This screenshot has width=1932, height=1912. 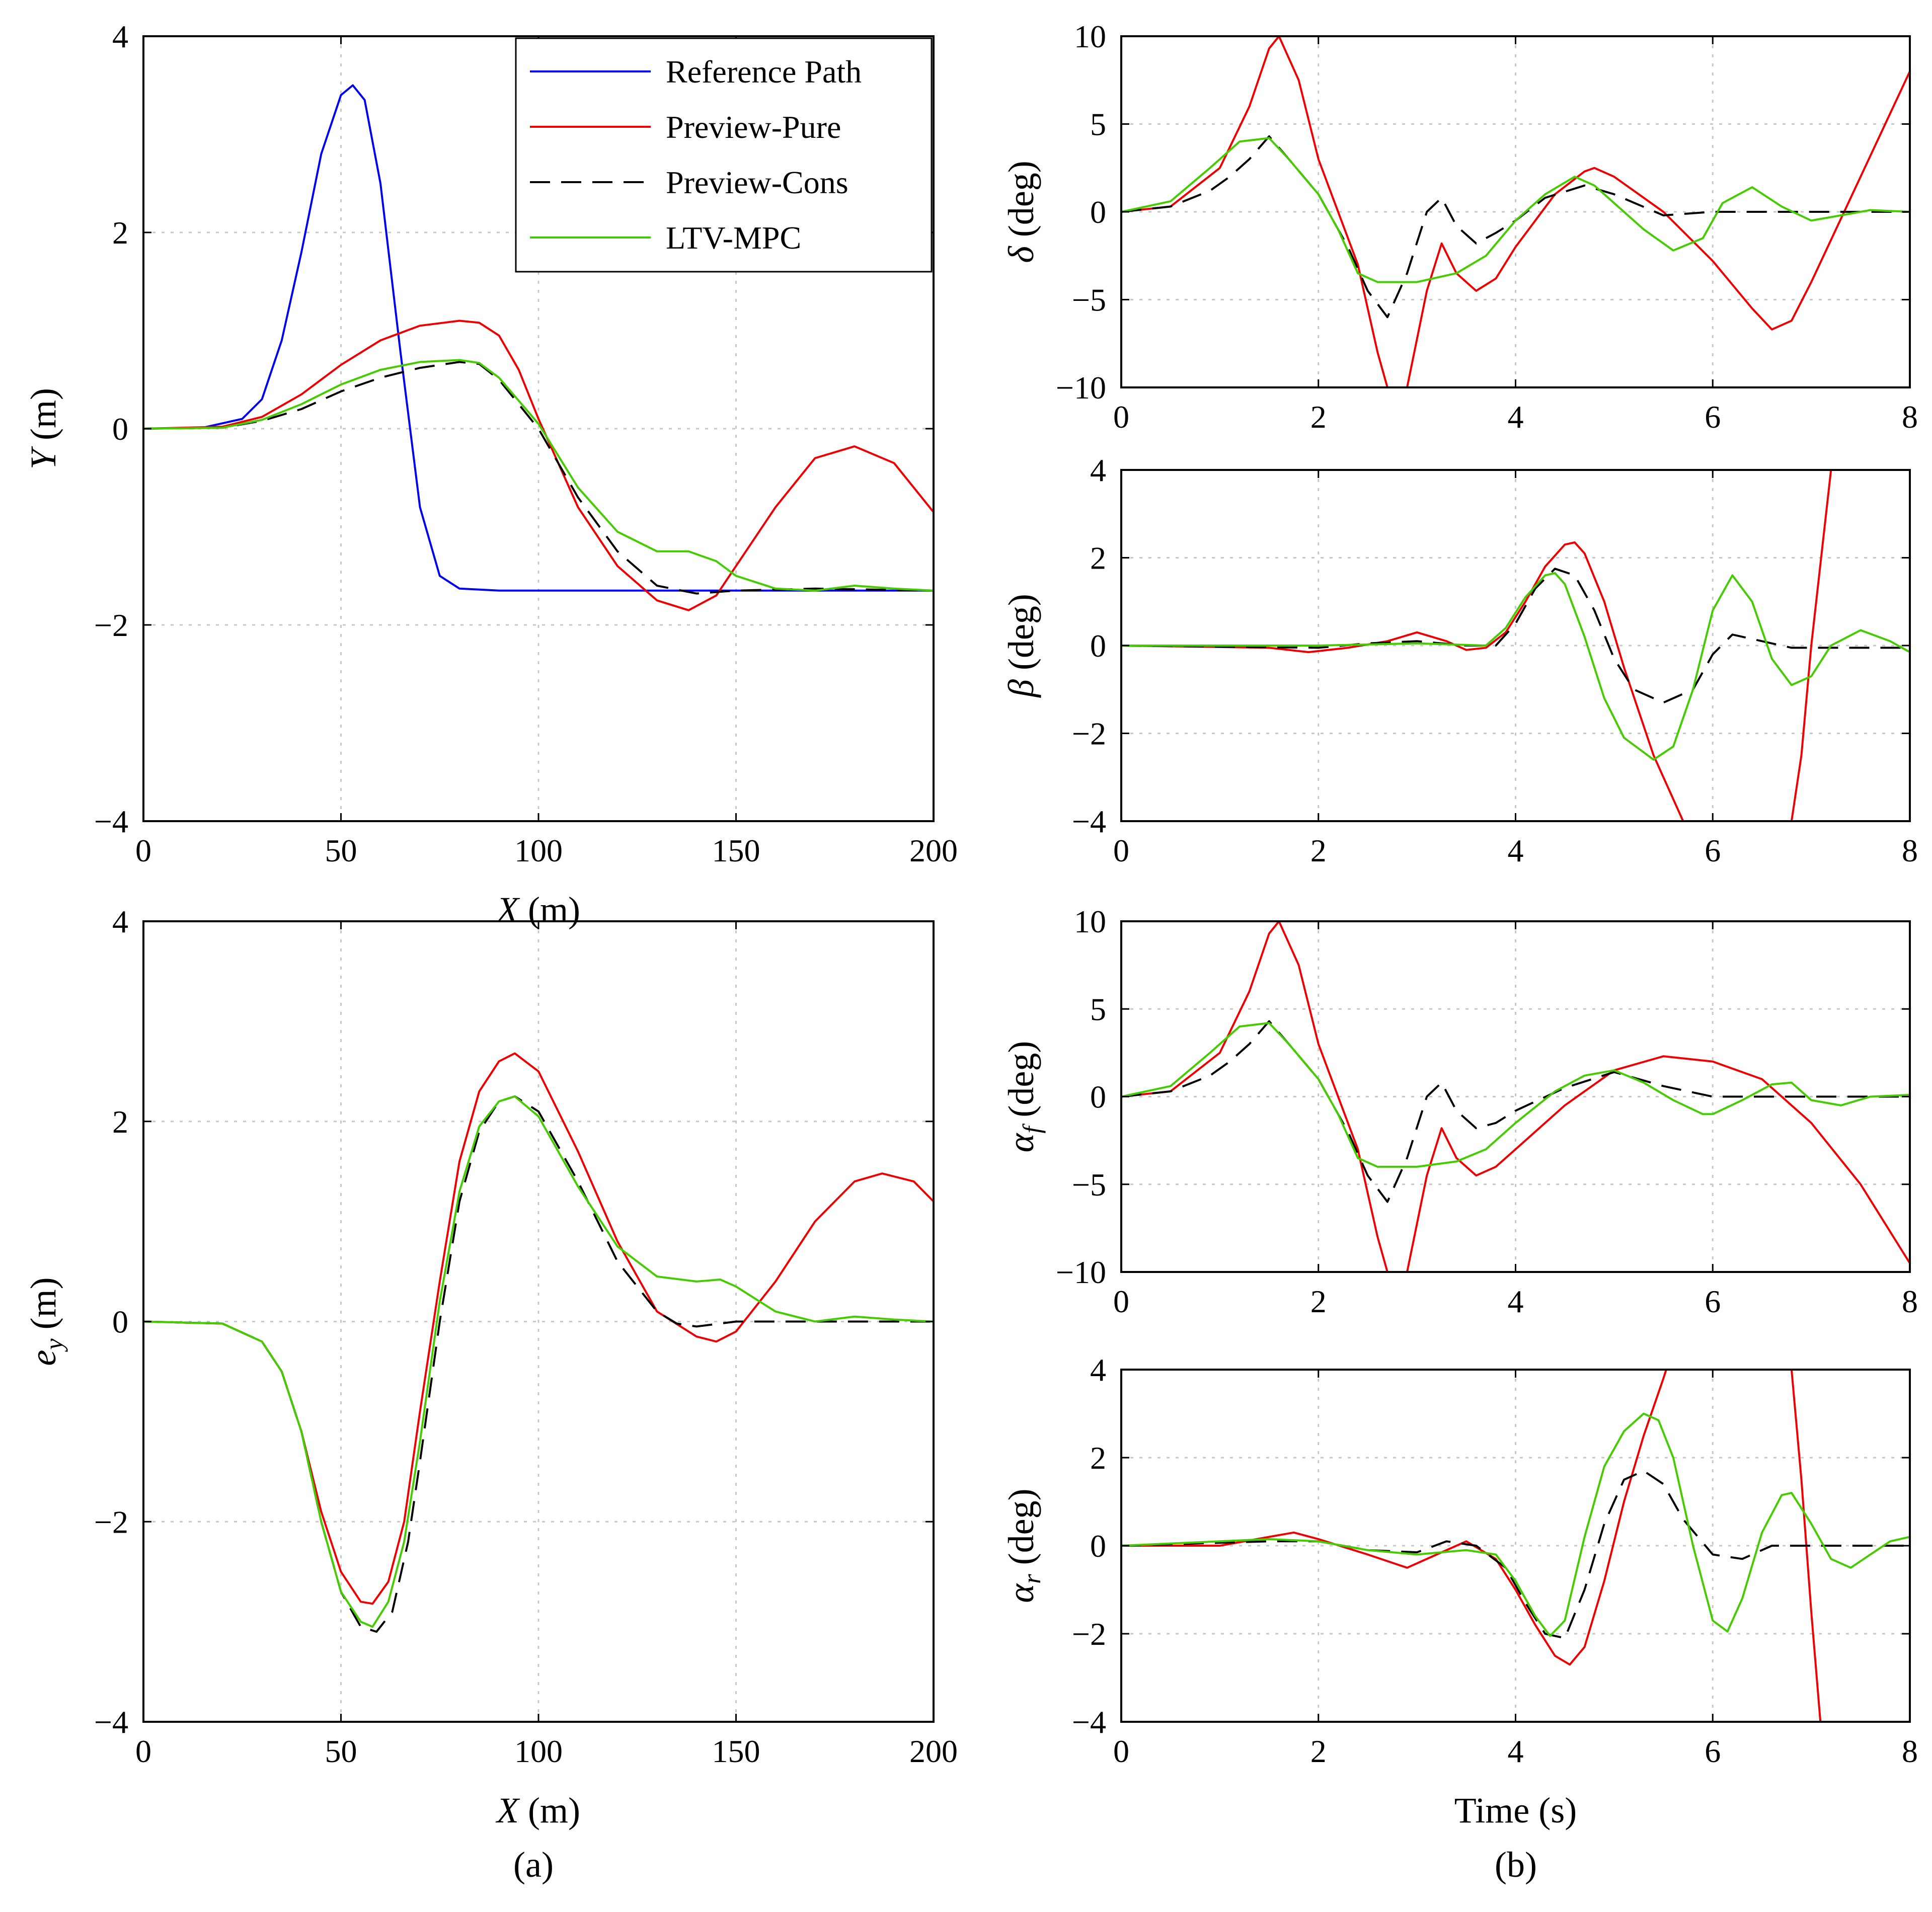 What do you see at coordinates (764, 72) in the screenshot?
I see `legend-label-reference-path: Reference Path` at bounding box center [764, 72].